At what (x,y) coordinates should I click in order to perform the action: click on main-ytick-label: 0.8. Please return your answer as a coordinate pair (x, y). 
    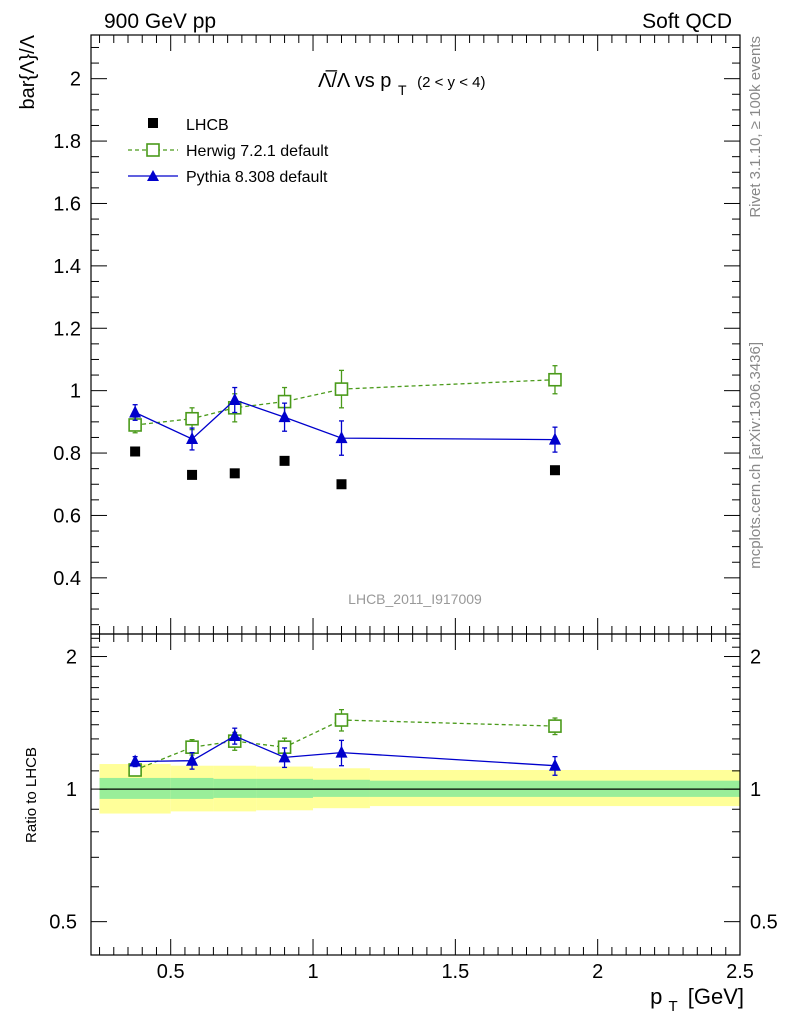
    Looking at the image, I should click on (67, 454).